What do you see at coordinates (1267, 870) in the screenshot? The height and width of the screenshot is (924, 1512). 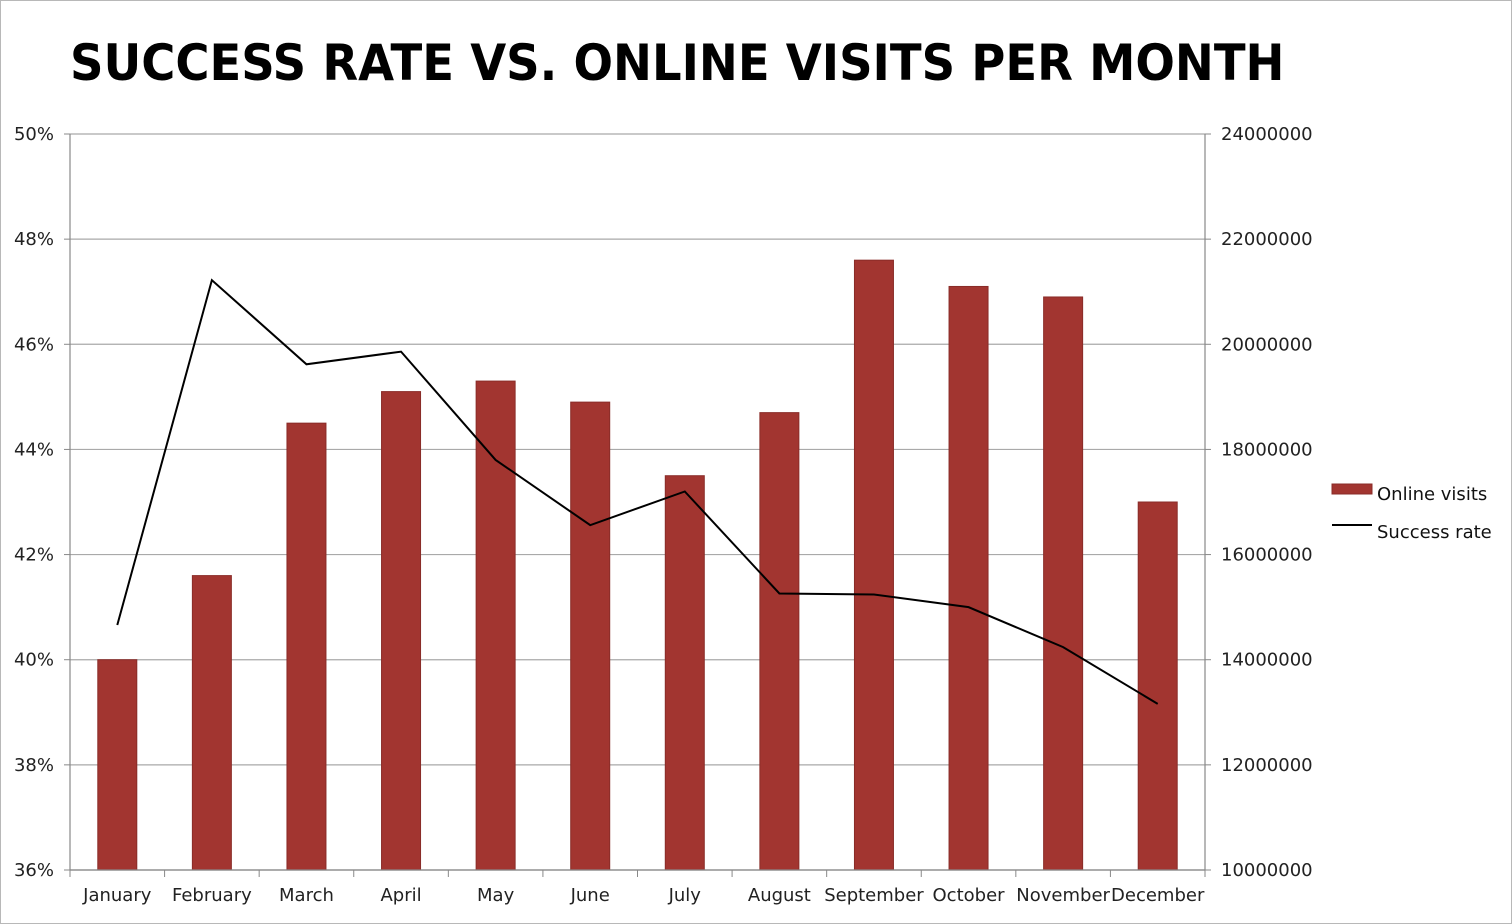 I see `y-right-tick-label: 10000000` at bounding box center [1267, 870].